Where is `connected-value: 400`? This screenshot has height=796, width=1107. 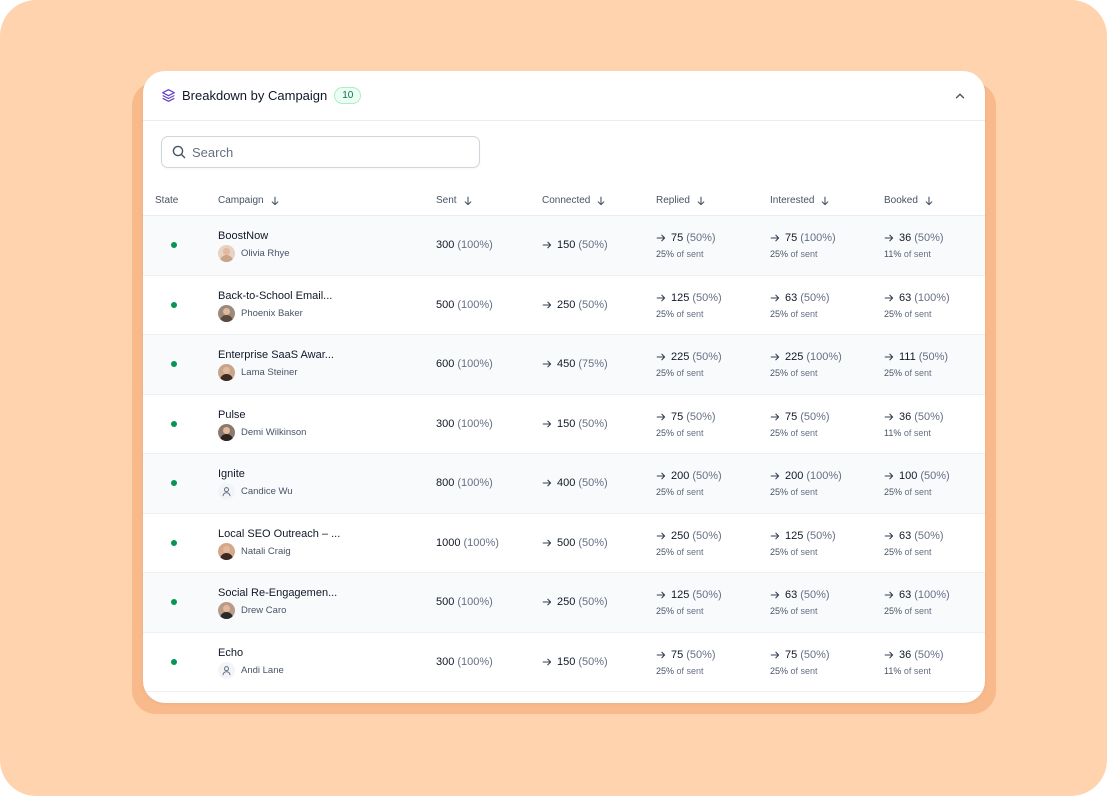 connected-value: 400 is located at coordinates (566, 483).